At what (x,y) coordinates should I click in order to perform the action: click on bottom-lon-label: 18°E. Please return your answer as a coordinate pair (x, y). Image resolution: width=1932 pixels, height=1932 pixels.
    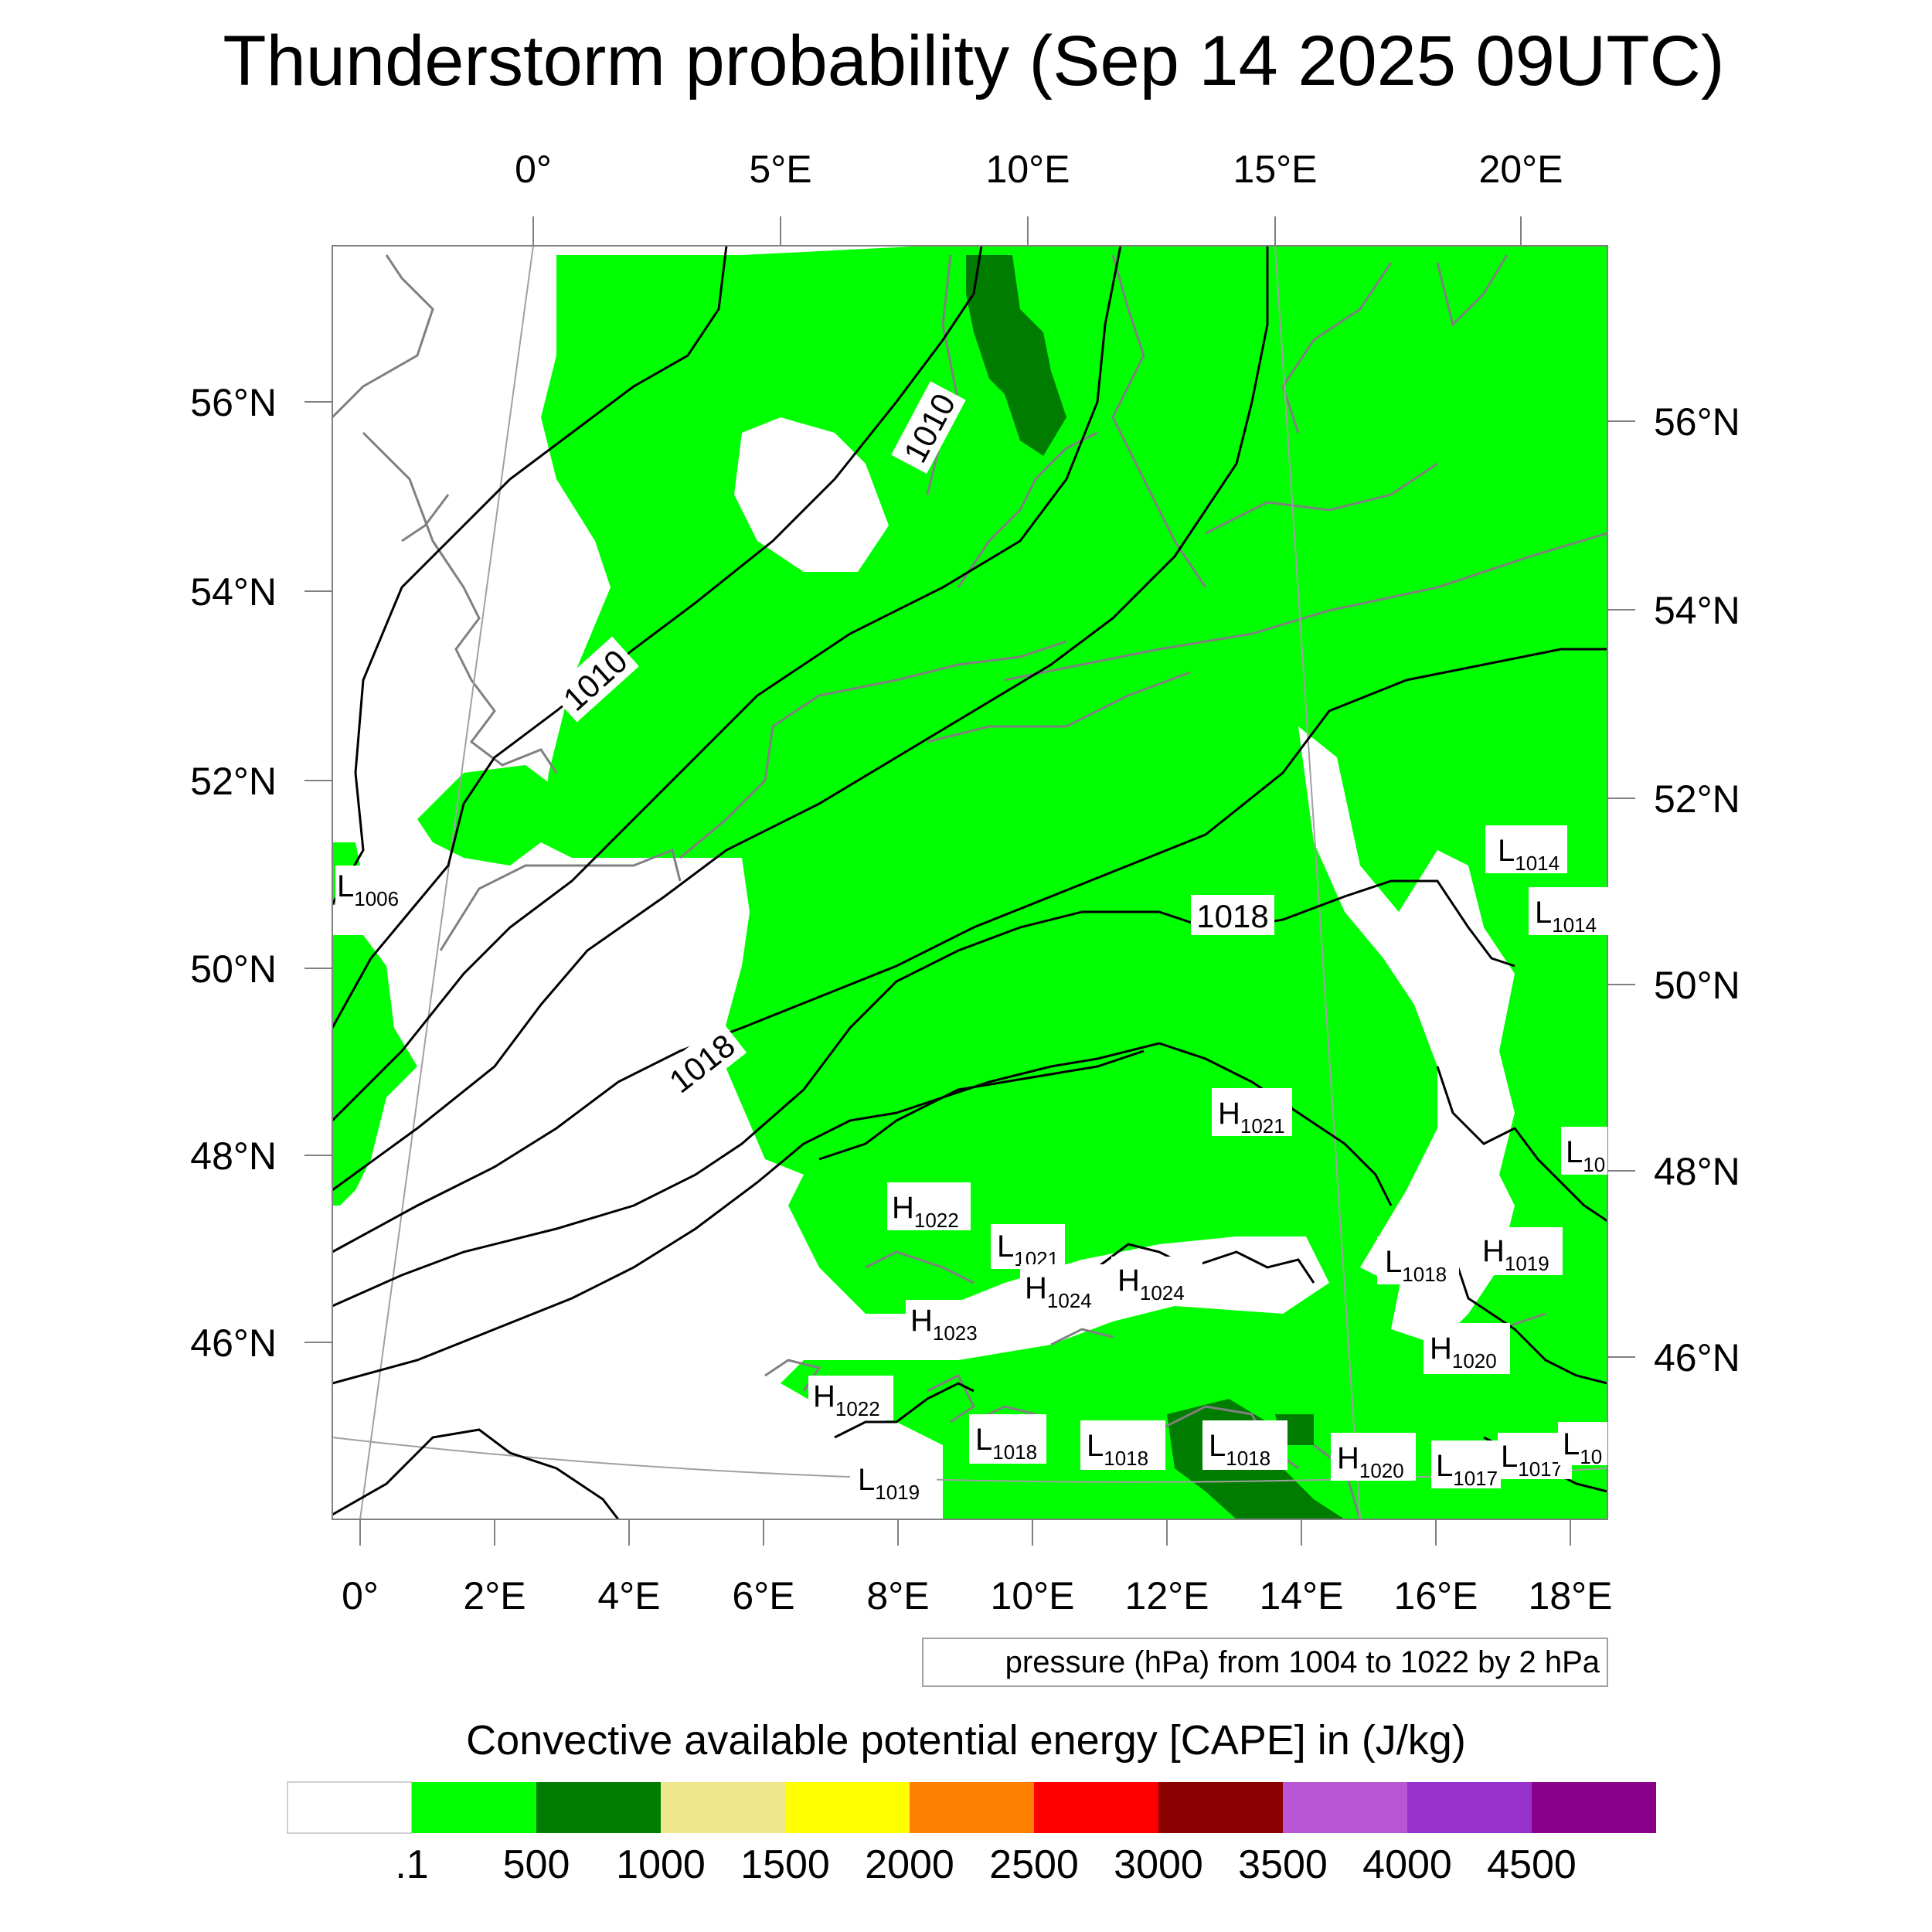
    Looking at the image, I should click on (1571, 1596).